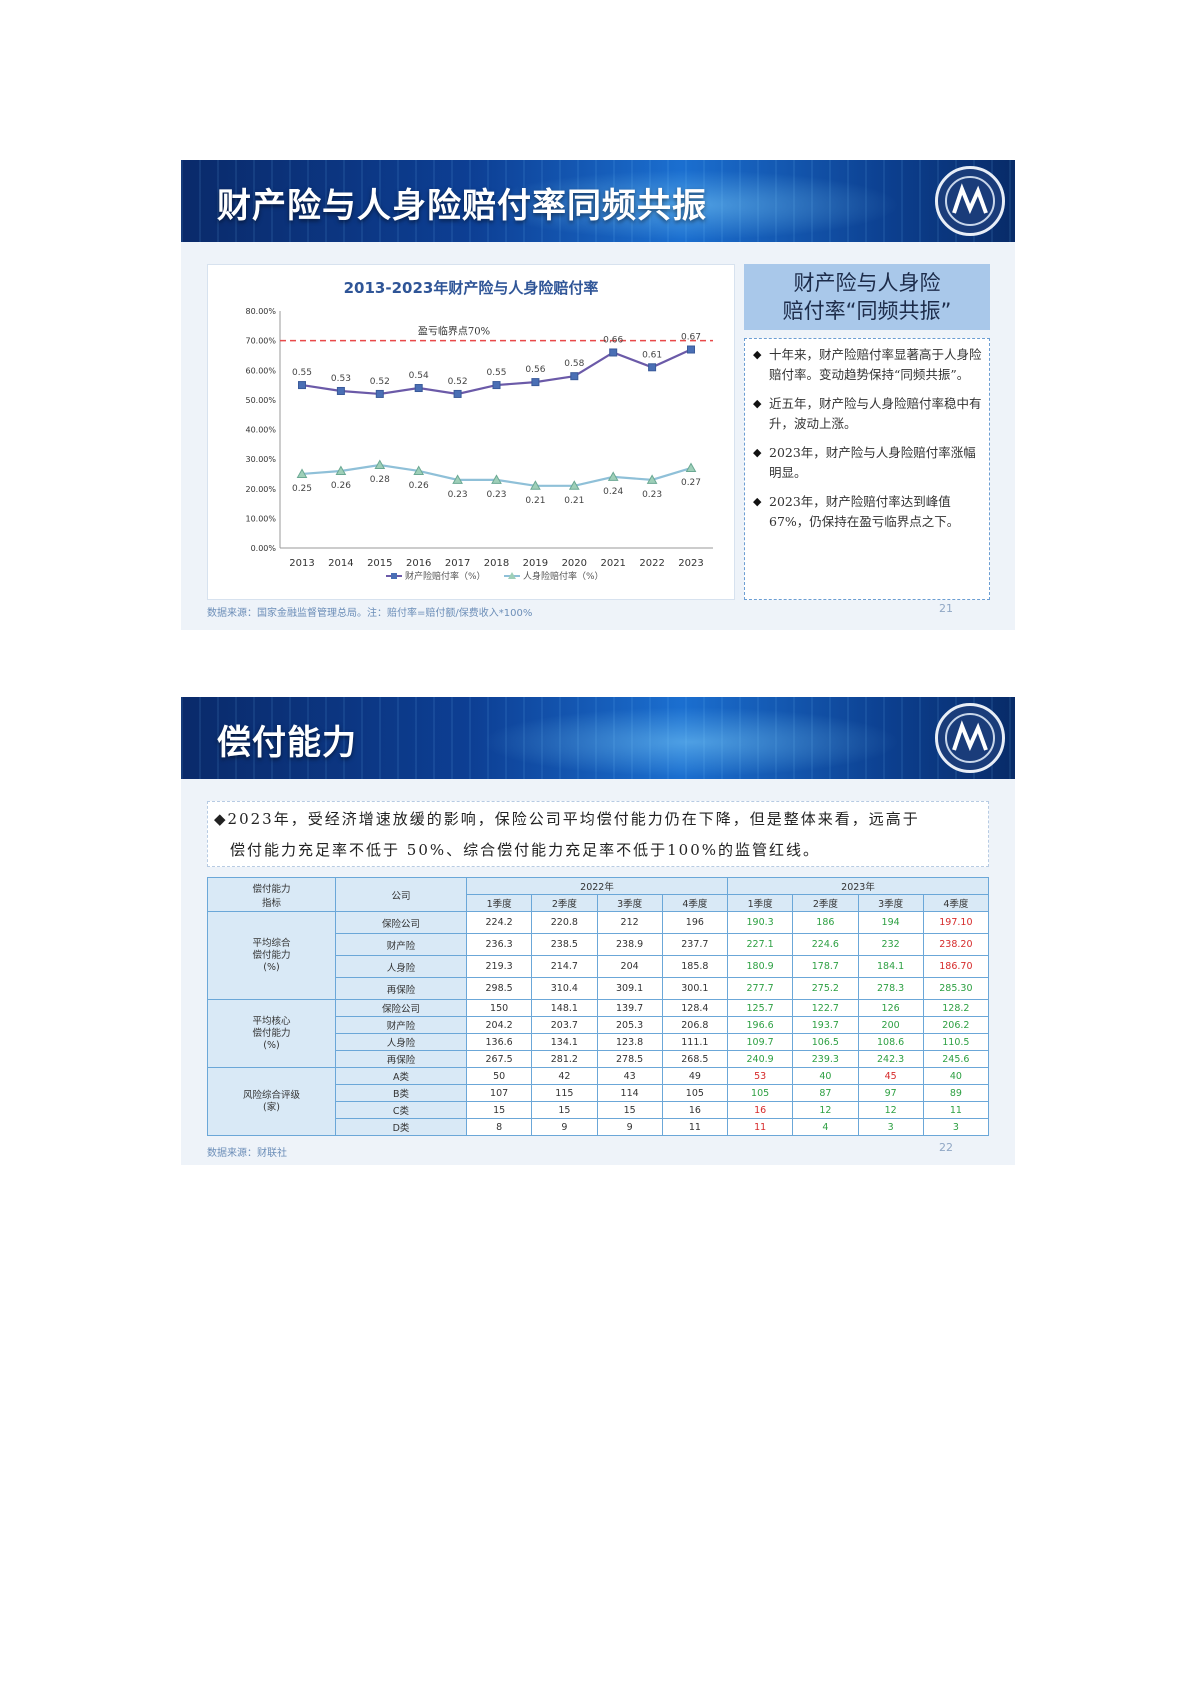  What do you see at coordinates (629, 988) in the screenshot?
I see `value-cell: 309.1` at bounding box center [629, 988].